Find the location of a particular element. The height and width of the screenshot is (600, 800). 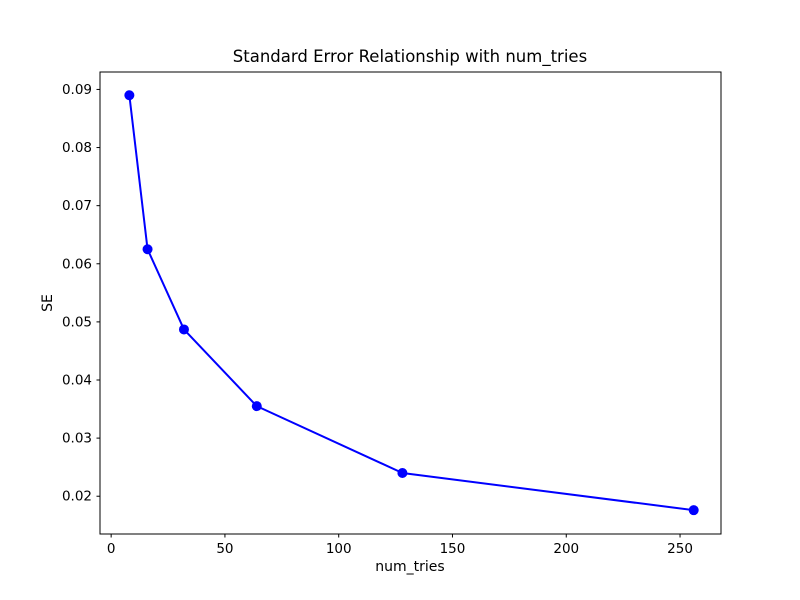

y-tick-label: 0.02 is located at coordinates (77, 497).